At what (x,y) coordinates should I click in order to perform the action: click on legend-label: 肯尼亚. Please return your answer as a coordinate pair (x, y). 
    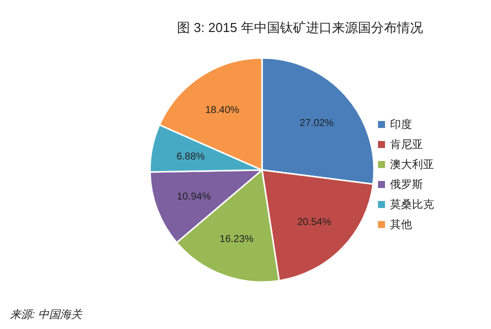
    Looking at the image, I should click on (406, 144).